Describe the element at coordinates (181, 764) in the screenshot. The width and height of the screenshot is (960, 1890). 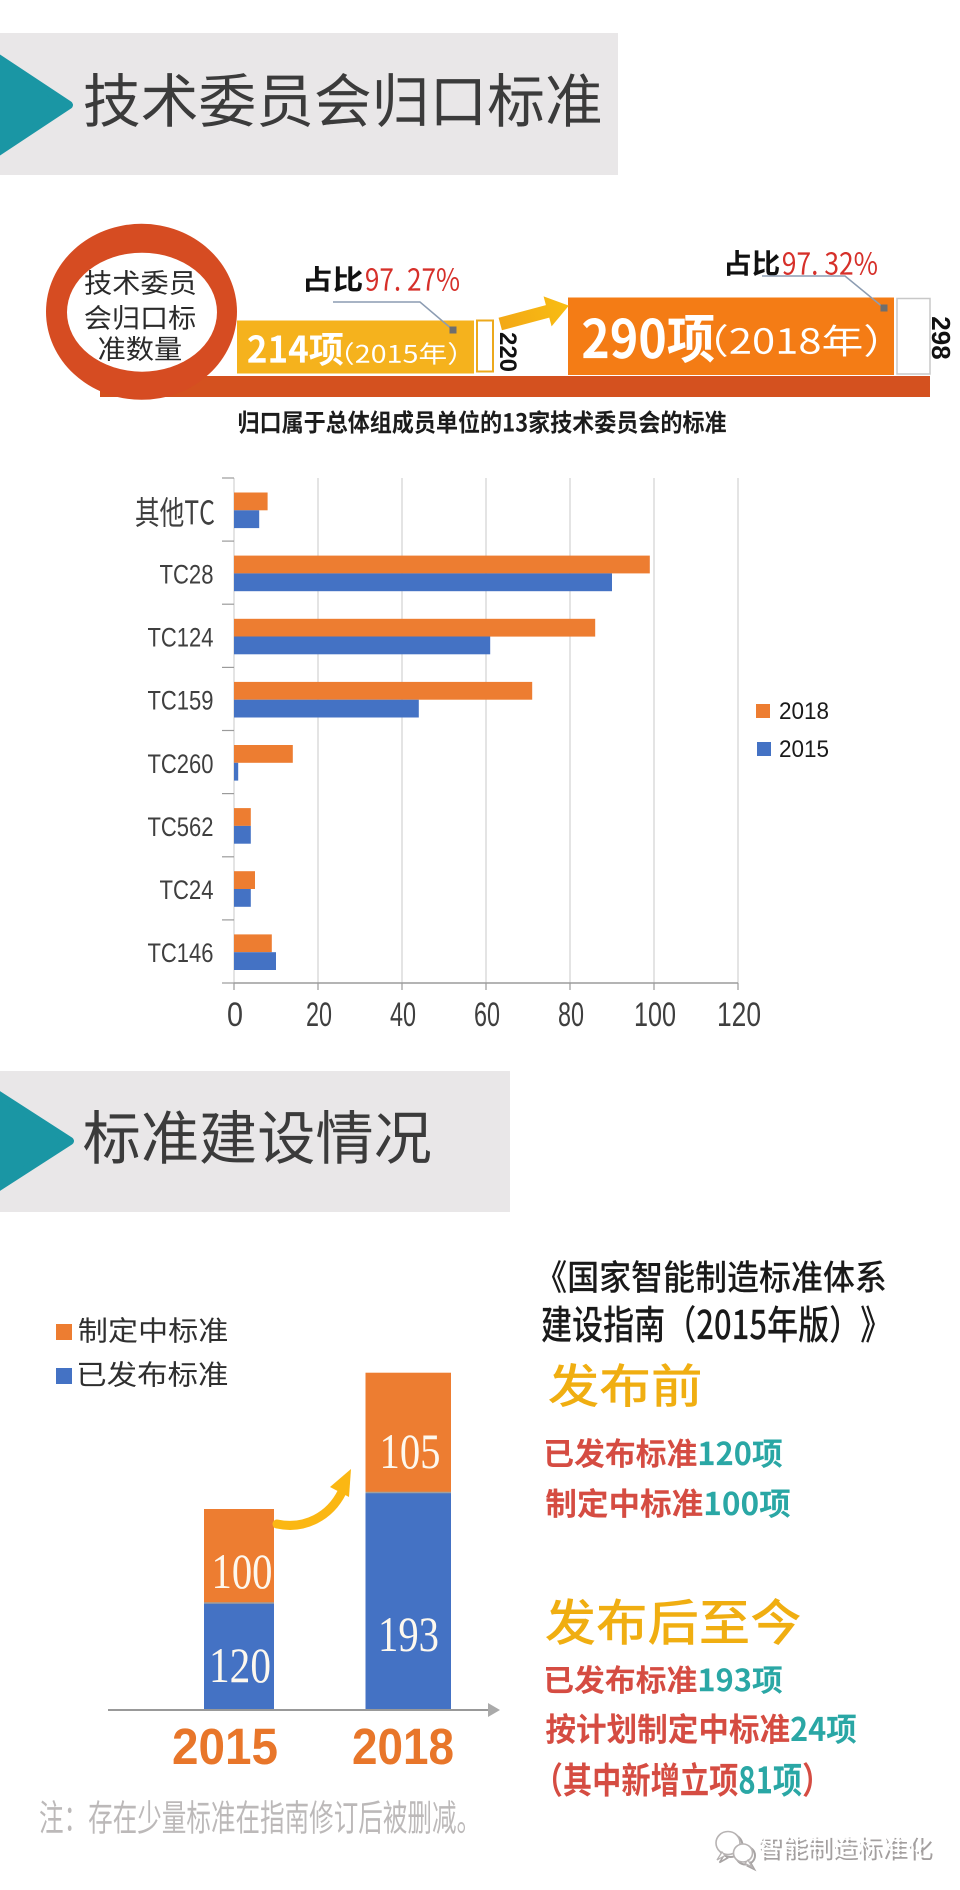
I see `svg-text: TC260` at that location.